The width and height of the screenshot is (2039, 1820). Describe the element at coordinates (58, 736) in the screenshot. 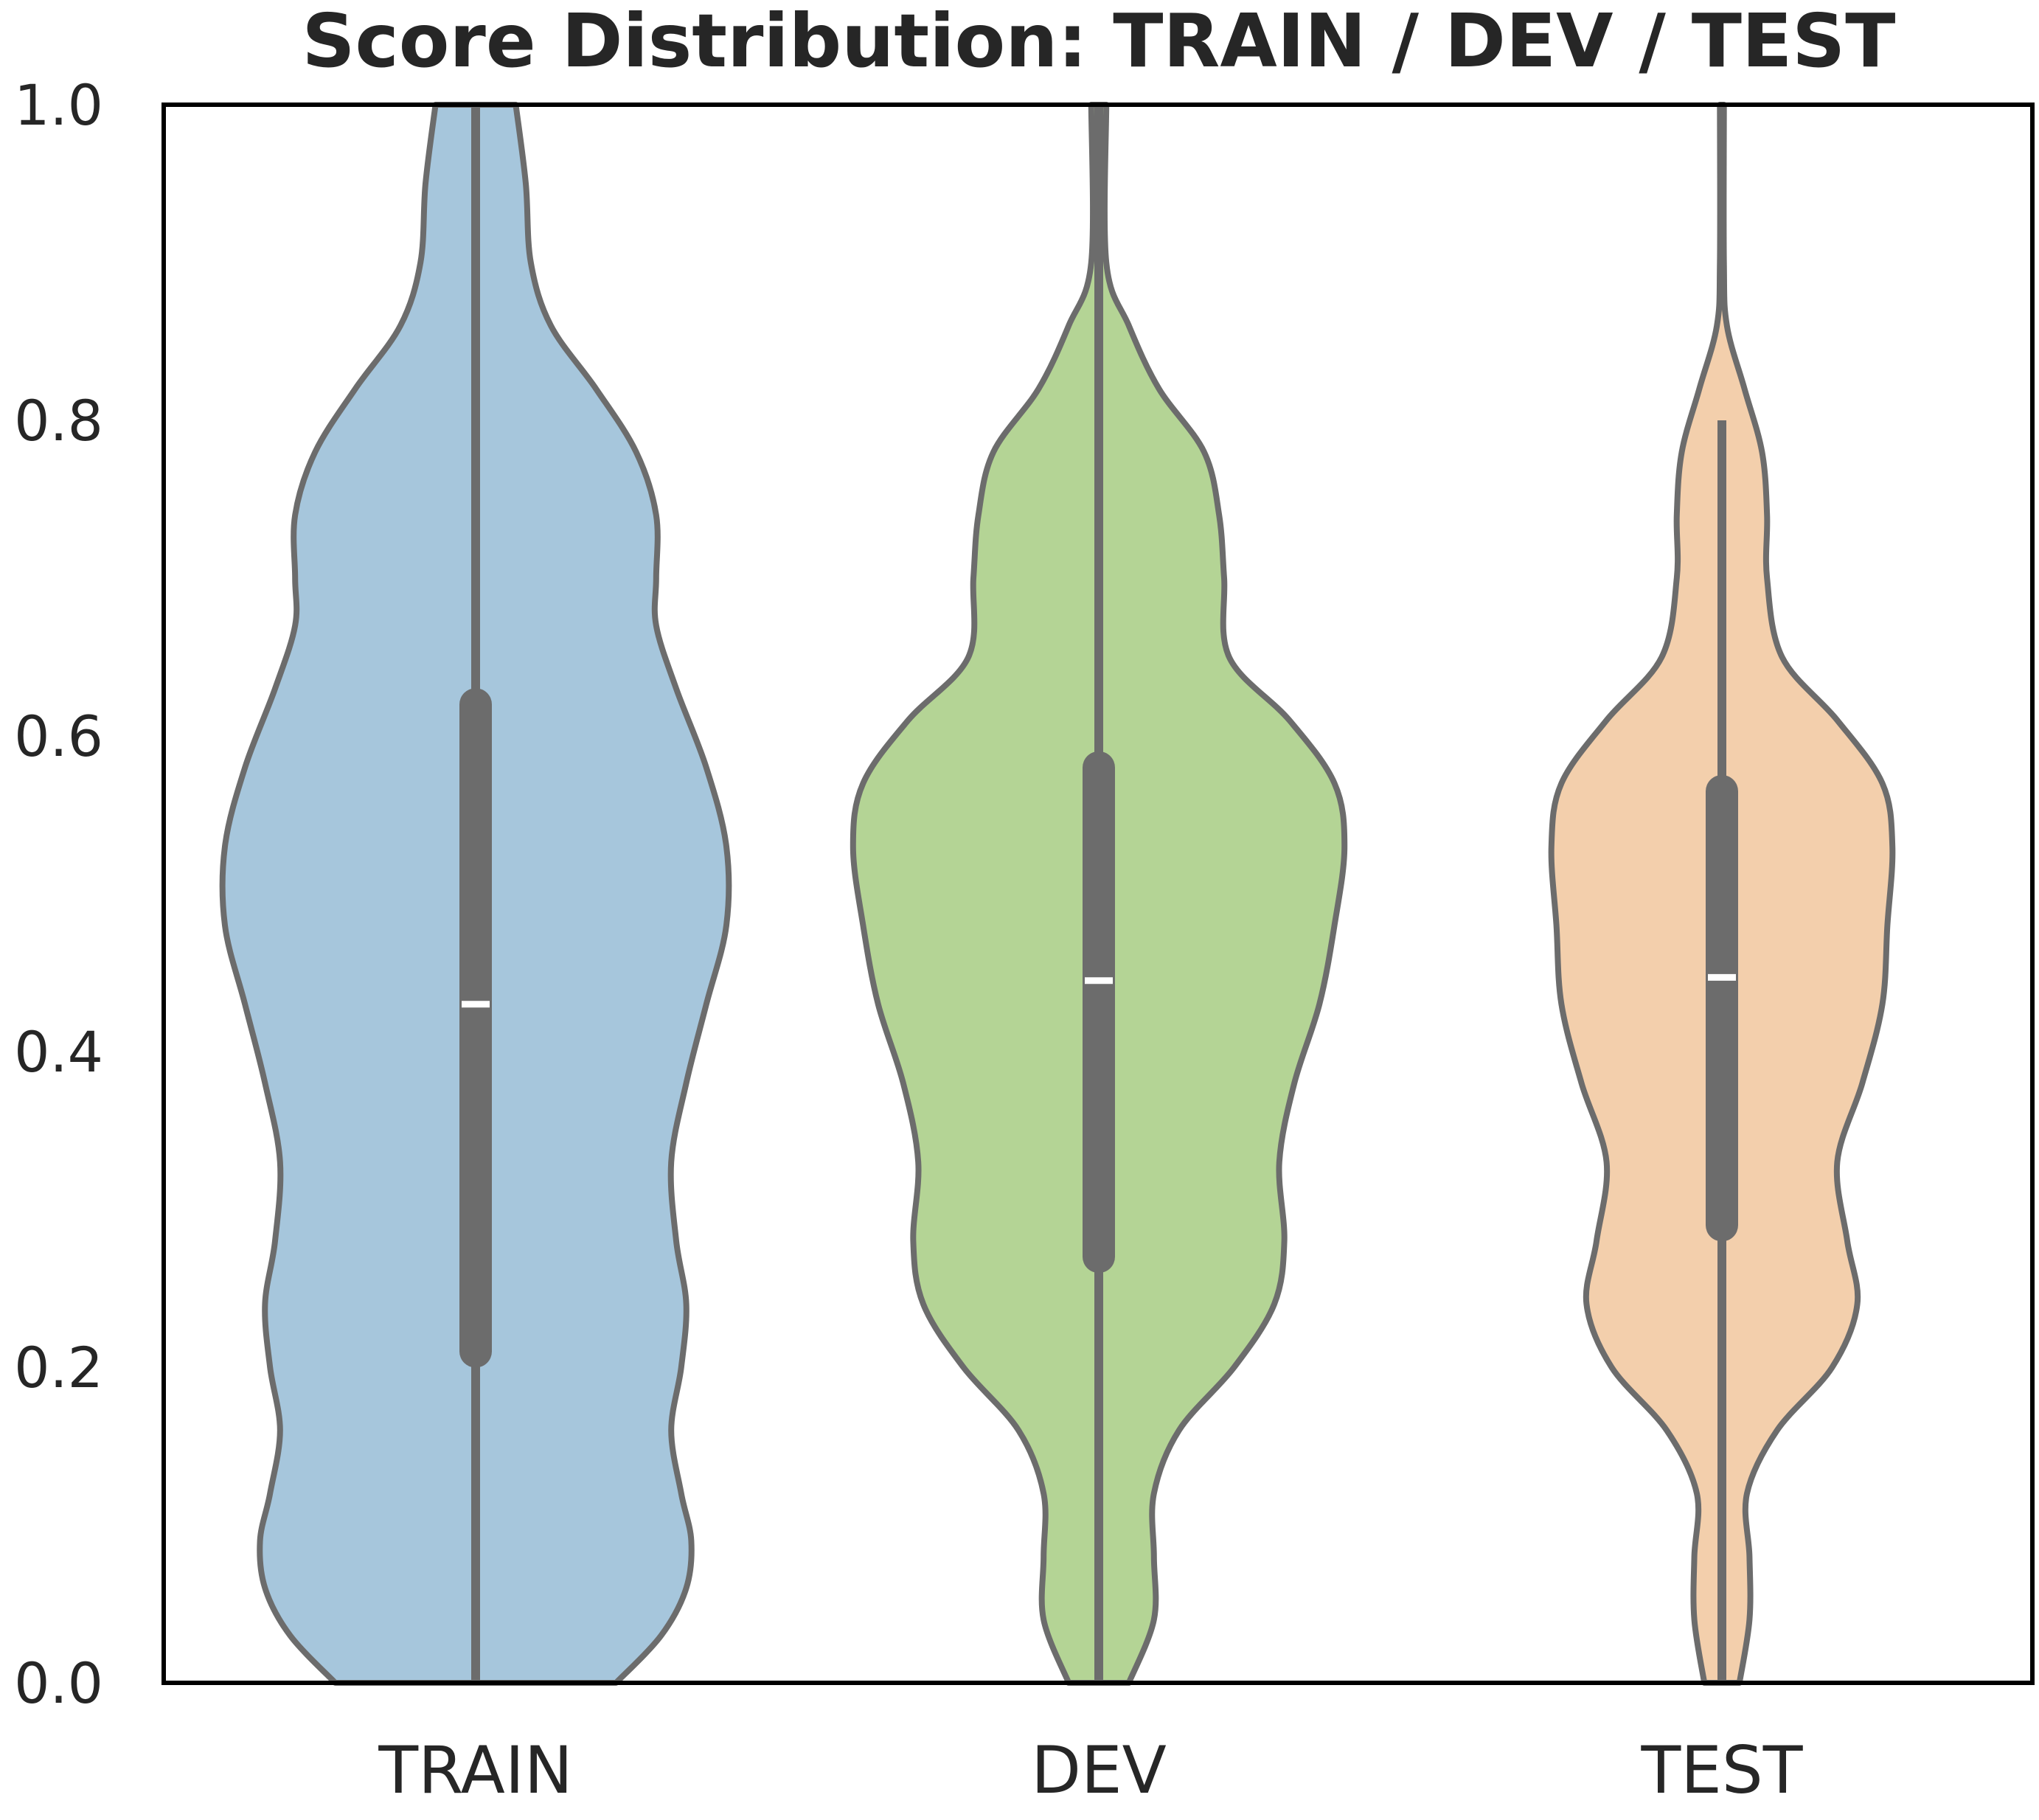

I see `y-tick-label: 0.6` at that location.